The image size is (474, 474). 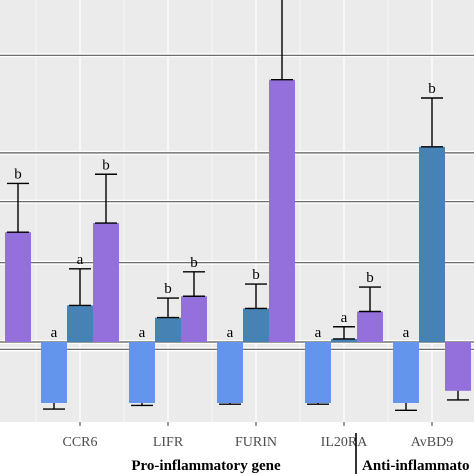 I want to click on group-label: Pro-inflammatory gene, so click(x=206, y=466).